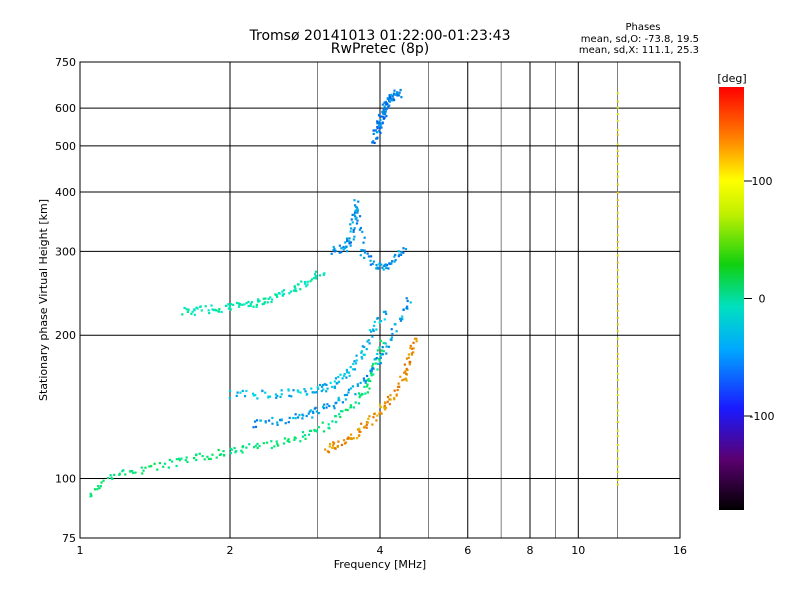 The height and width of the screenshot is (600, 800). I want to click on x-tick-label: 10, so click(578, 550).